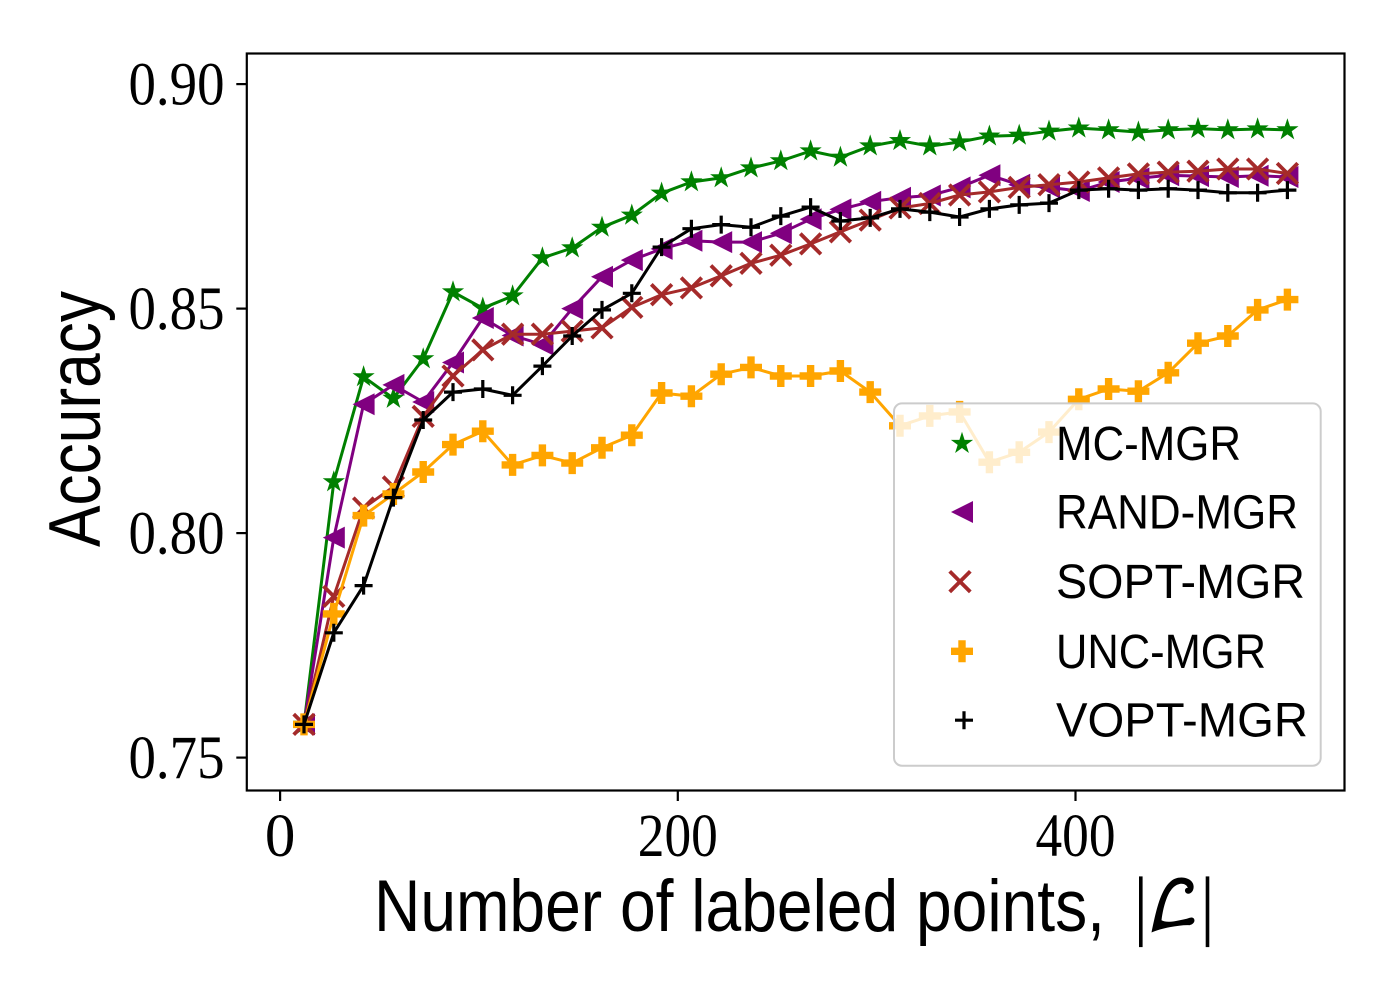 Image resolution: width=1400 pixels, height=1005 pixels. What do you see at coordinates (678, 836) in the screenshot?
I see `svg-text: 200` at bounding box center [678, 836].